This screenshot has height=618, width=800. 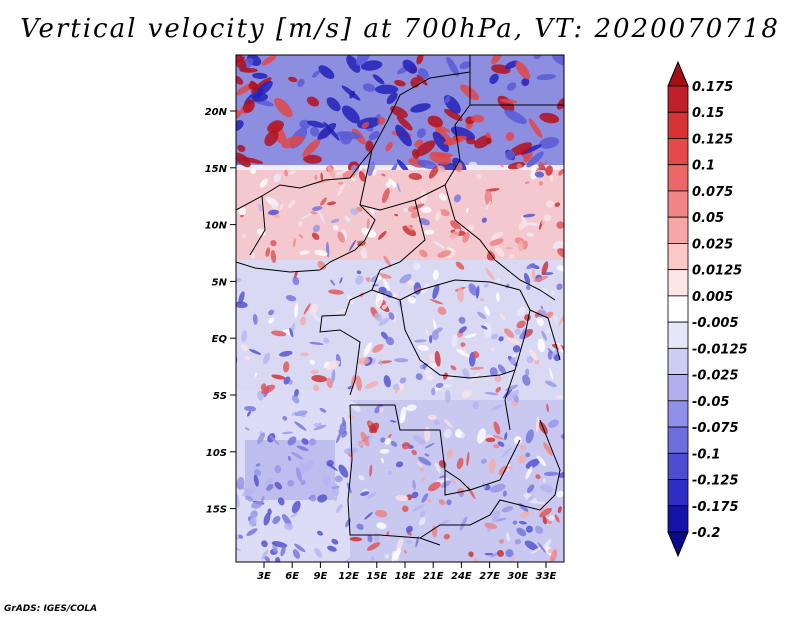 I want to click on colorbar-label: 0.1, so click(x=703, y=166).